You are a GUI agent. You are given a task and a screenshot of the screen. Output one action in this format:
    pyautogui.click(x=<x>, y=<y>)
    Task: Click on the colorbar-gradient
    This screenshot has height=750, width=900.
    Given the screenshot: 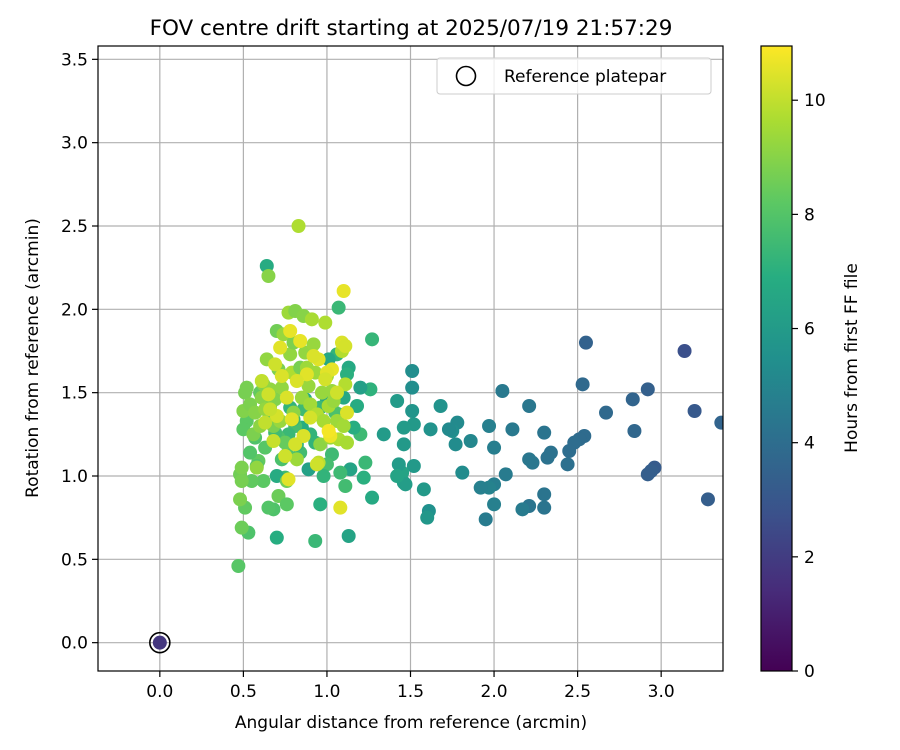 What is the action you would take?
    pyautogui.click(x=776, y=358)
    